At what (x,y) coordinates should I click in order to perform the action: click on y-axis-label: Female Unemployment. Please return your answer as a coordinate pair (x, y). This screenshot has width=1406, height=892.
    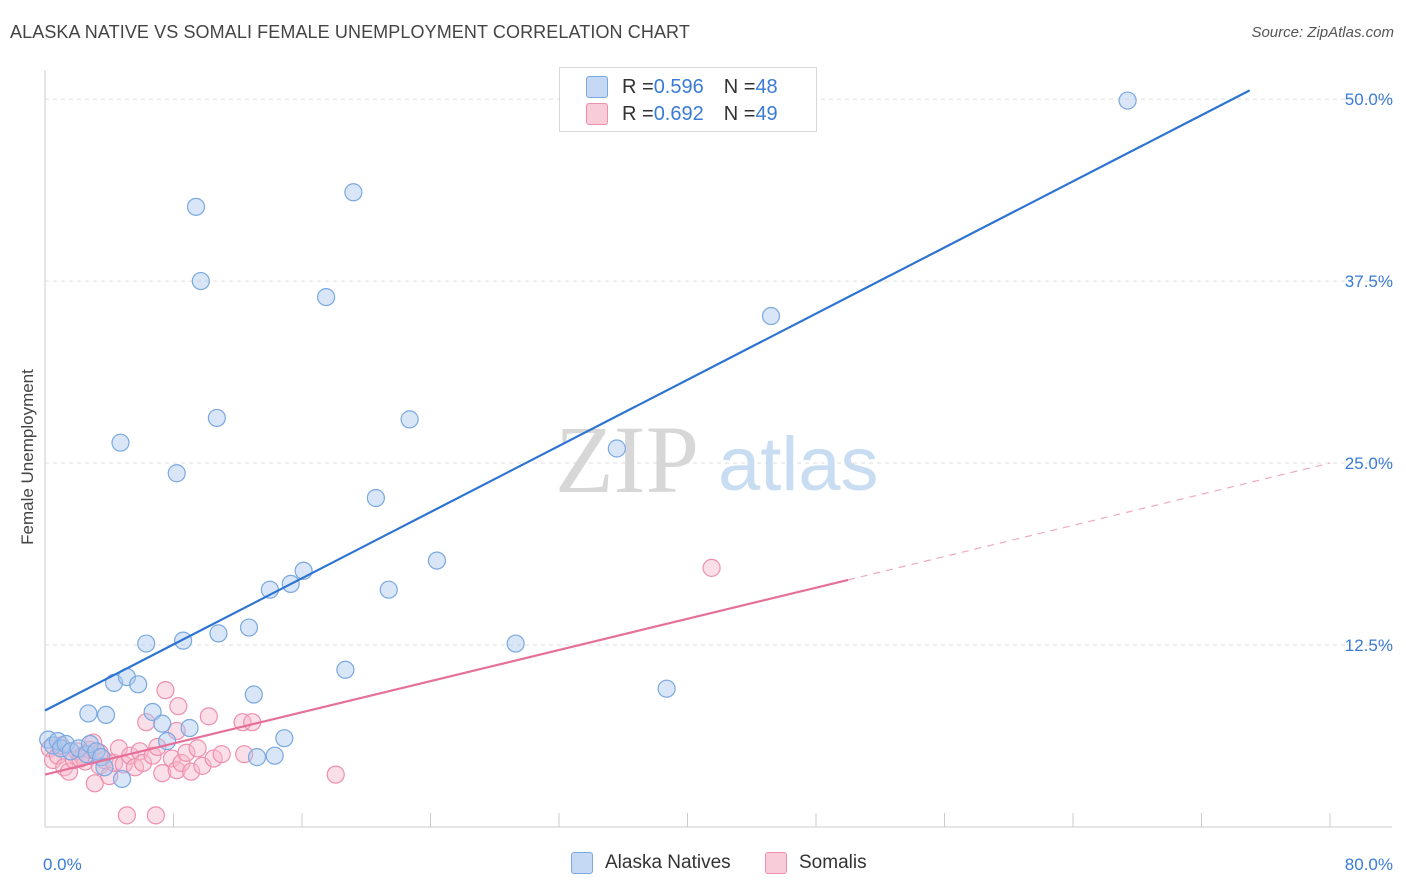
    Looking at the image, I should click on (27, 457).